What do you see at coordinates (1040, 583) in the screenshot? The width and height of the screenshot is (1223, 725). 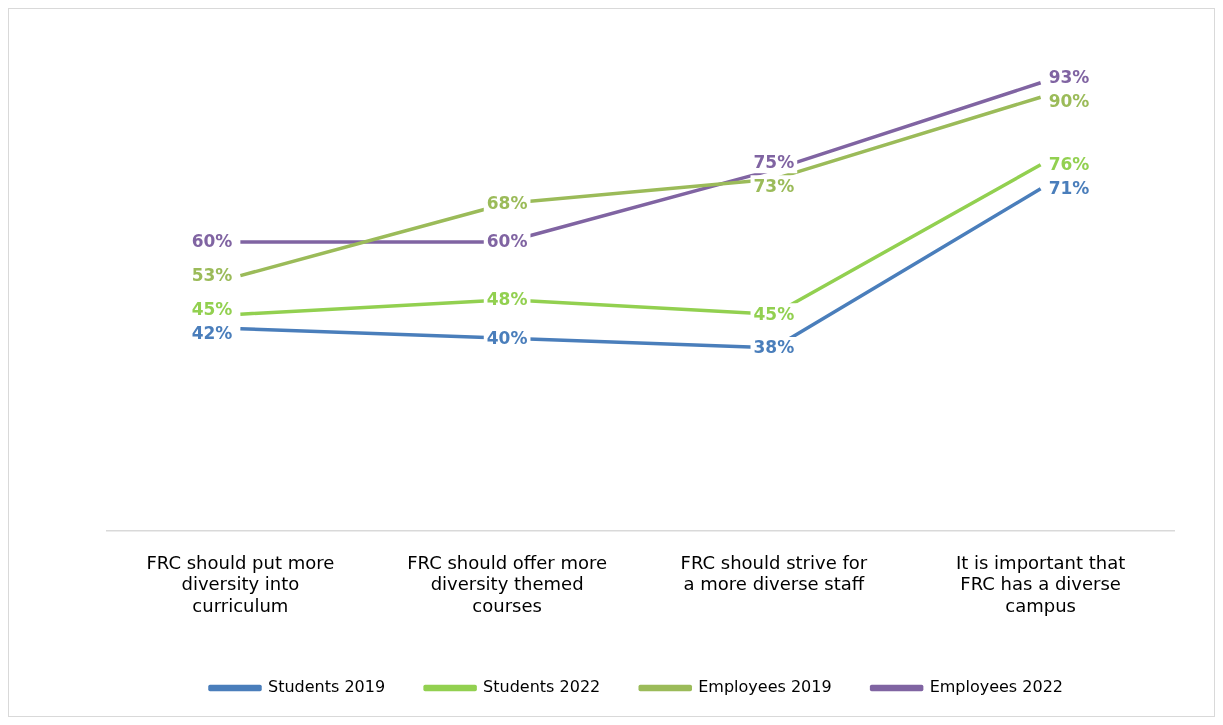 I see `x-tick-label: It is important that FRC has a diverse campus` at bounding box center [1040, 583].